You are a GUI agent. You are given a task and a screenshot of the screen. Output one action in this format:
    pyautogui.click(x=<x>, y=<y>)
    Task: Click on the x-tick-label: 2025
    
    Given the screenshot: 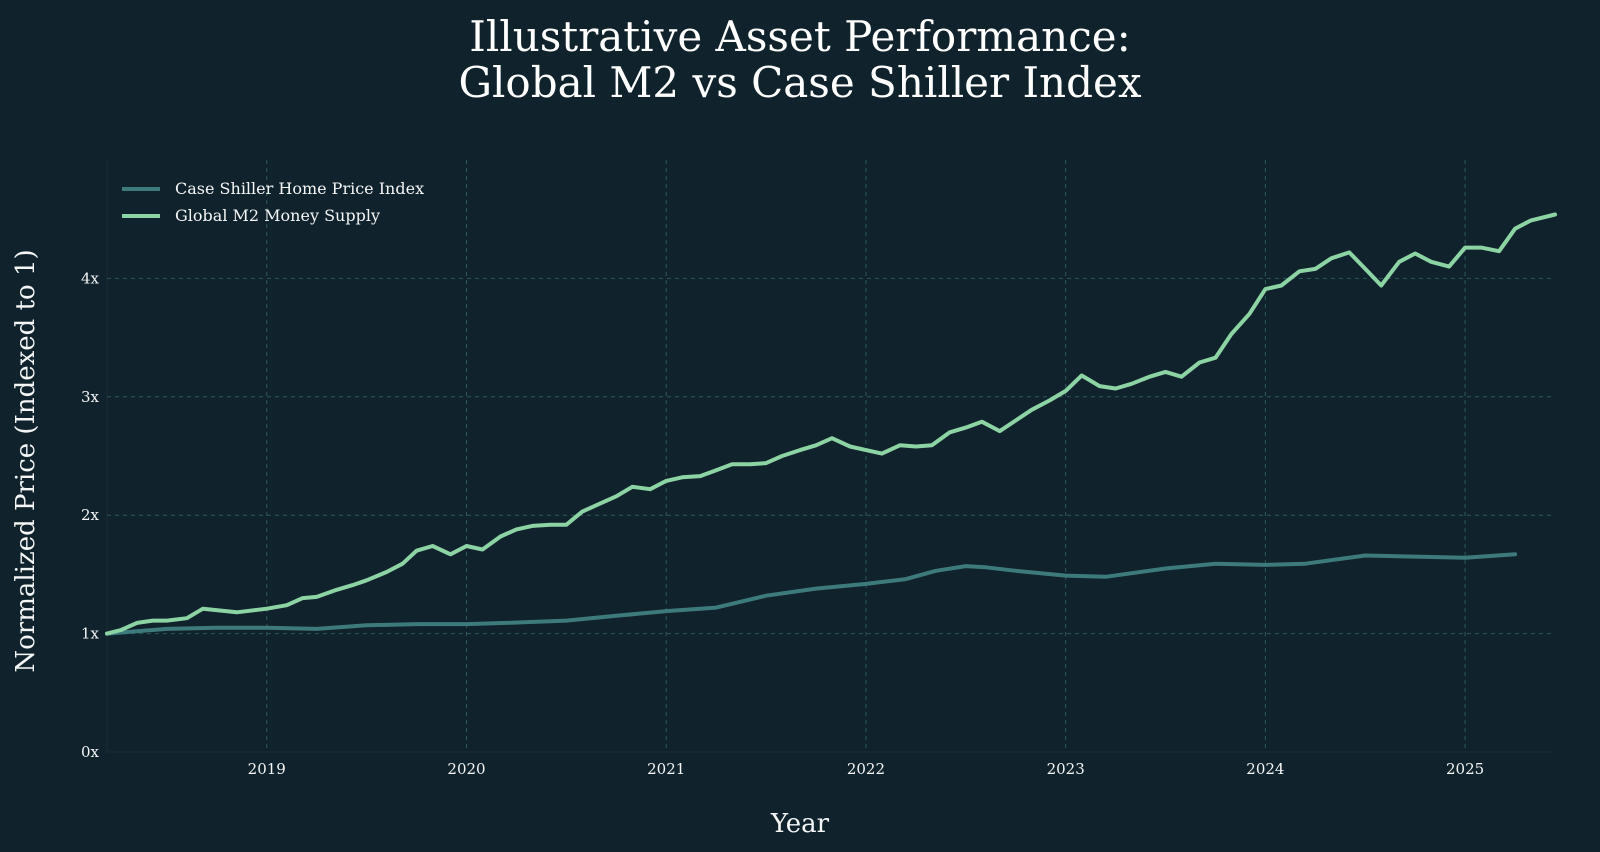 What is the action you would take?
    pyautogui.click(x=1465, y=769)
    